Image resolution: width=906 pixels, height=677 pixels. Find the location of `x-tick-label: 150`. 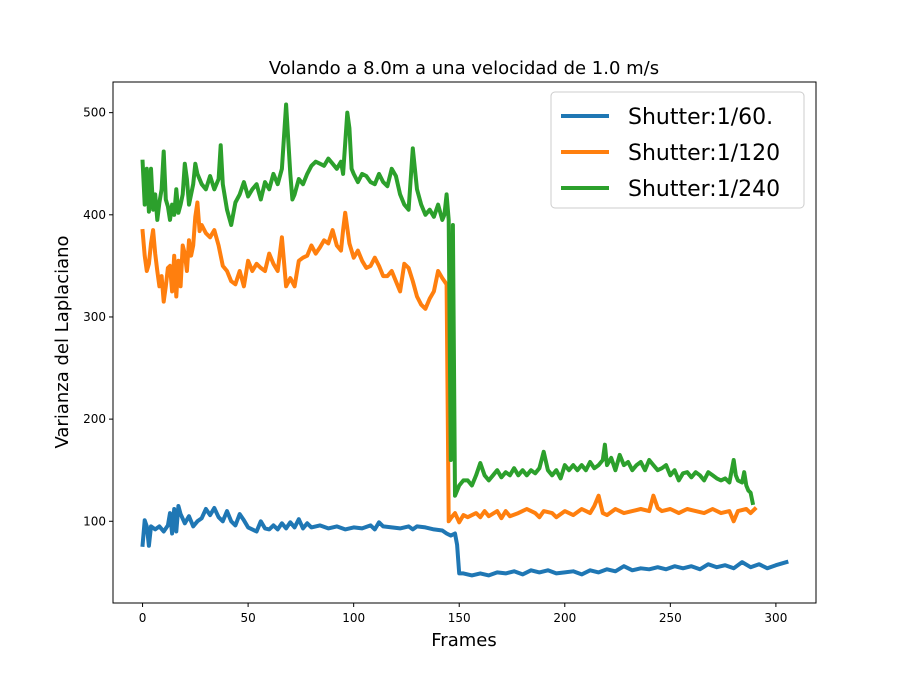

x-tick-label: 150 is located at coordinates (459, 618).